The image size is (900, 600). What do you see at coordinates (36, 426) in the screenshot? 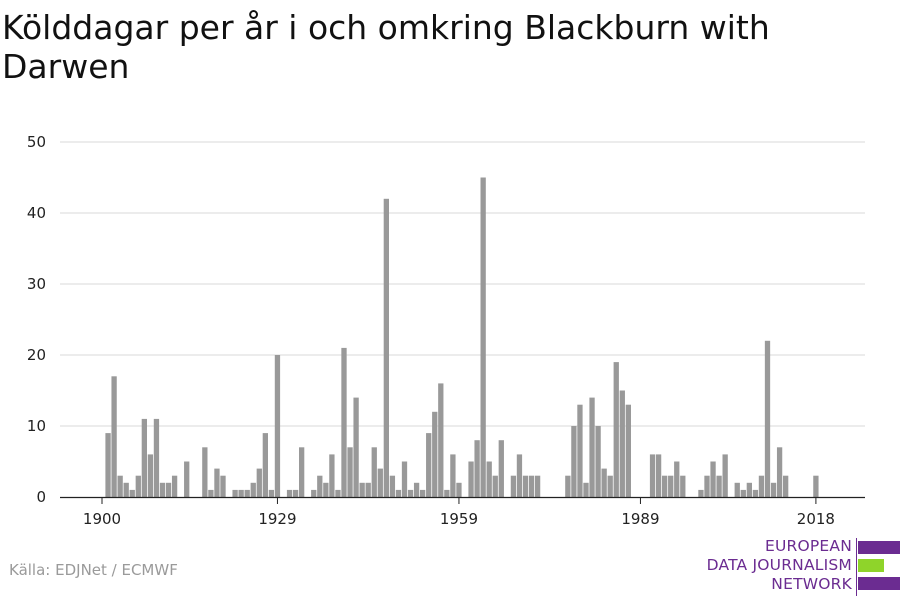
I see `y-tick-label: 10` at bounding box center [36, 426].